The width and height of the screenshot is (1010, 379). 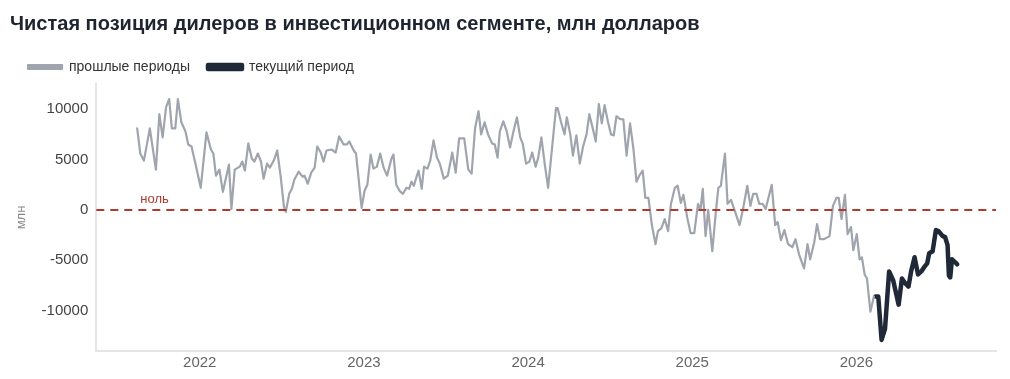 I want to click on y-tick-label: -5000, so click(x=69, y=259).